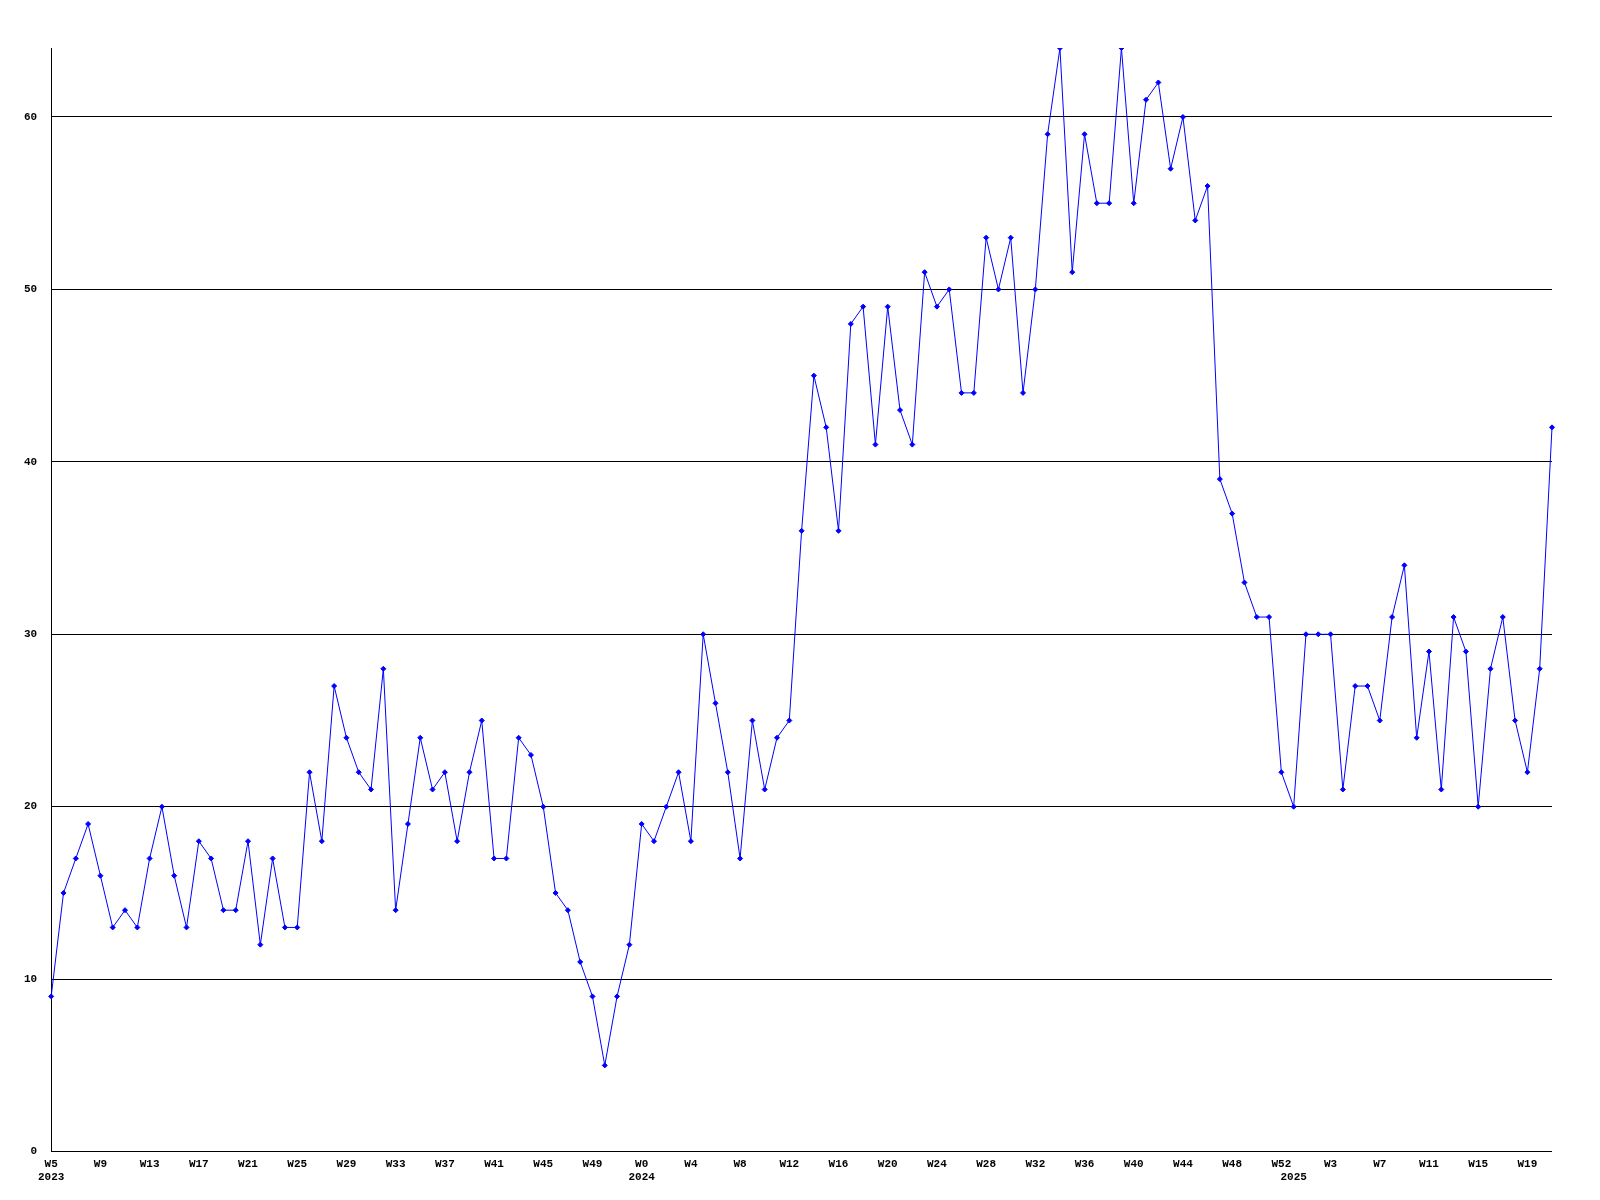  I want to click on y-tick-label: 10, so click(31, 978).